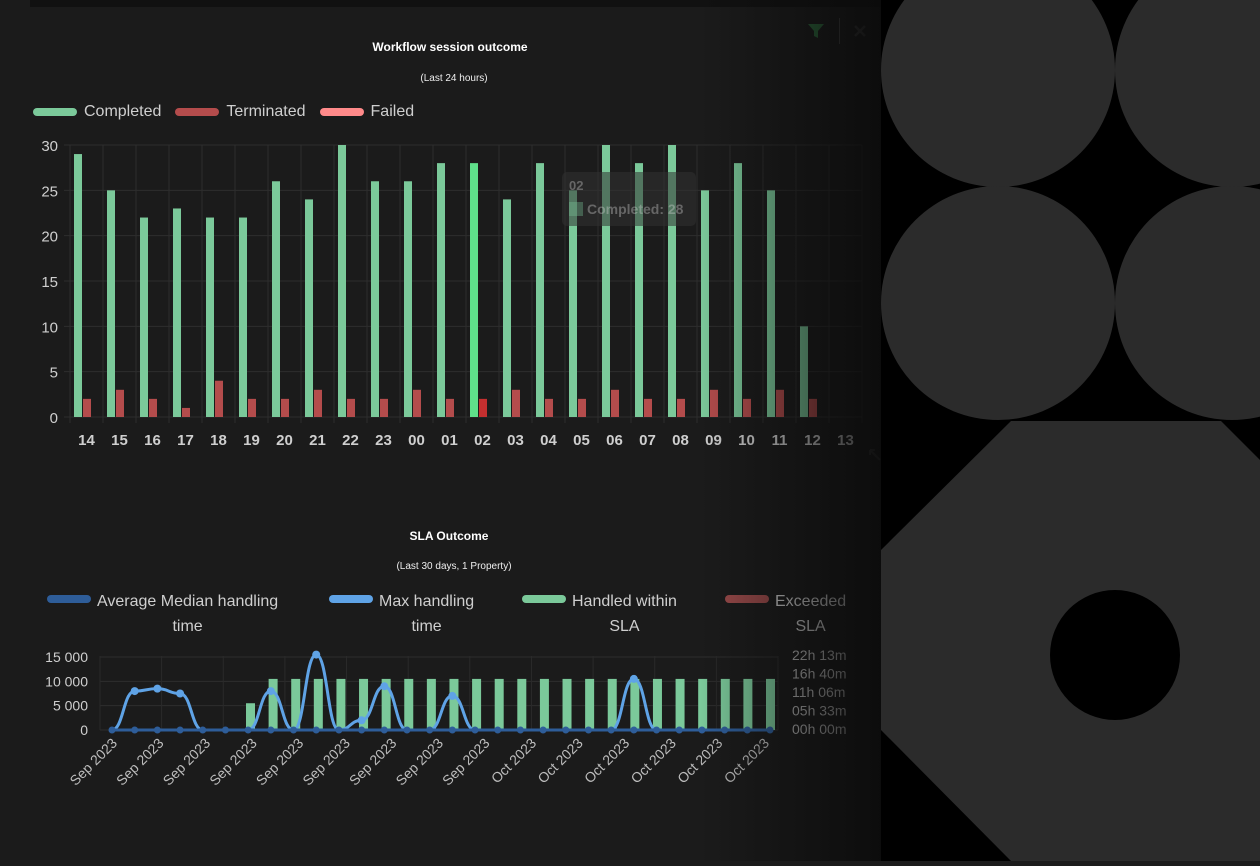 Image resolution: width=1260 pixels, height=866 pixels. Describe the element at coordinates (70, 706) in the screenshot. I see `y-tick-label: 5 000` at that location.